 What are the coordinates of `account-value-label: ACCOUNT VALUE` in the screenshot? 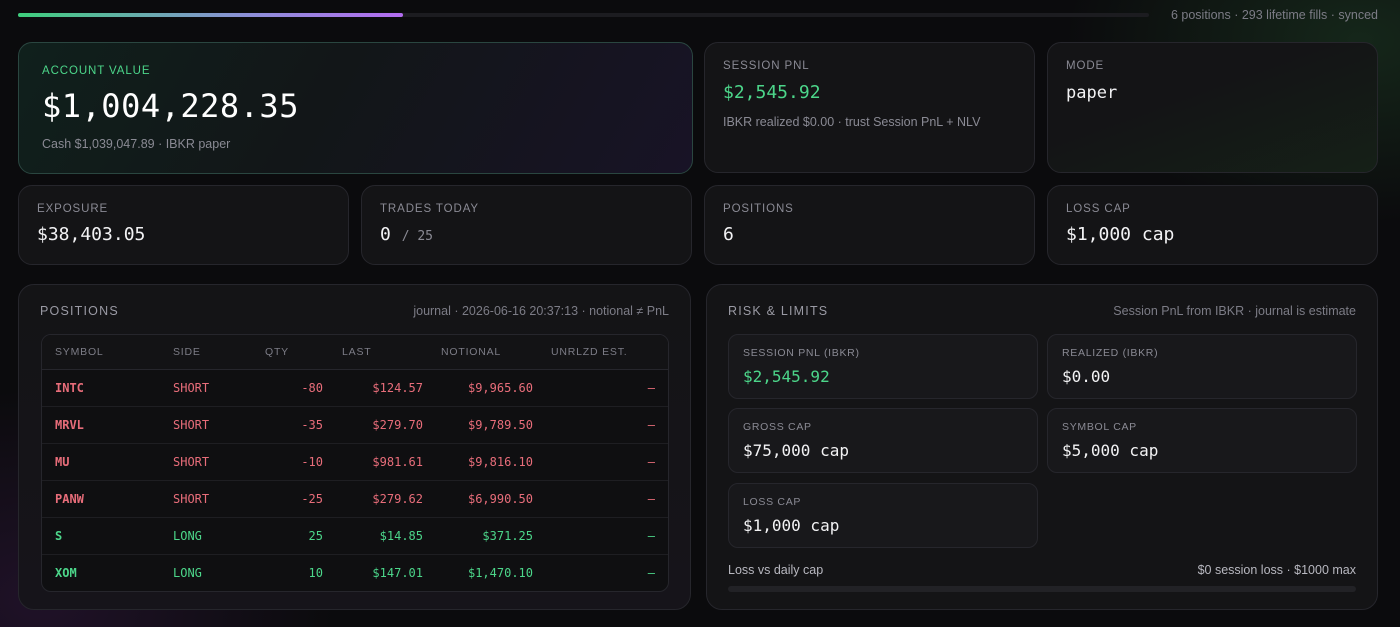 It's located at (96, 71).